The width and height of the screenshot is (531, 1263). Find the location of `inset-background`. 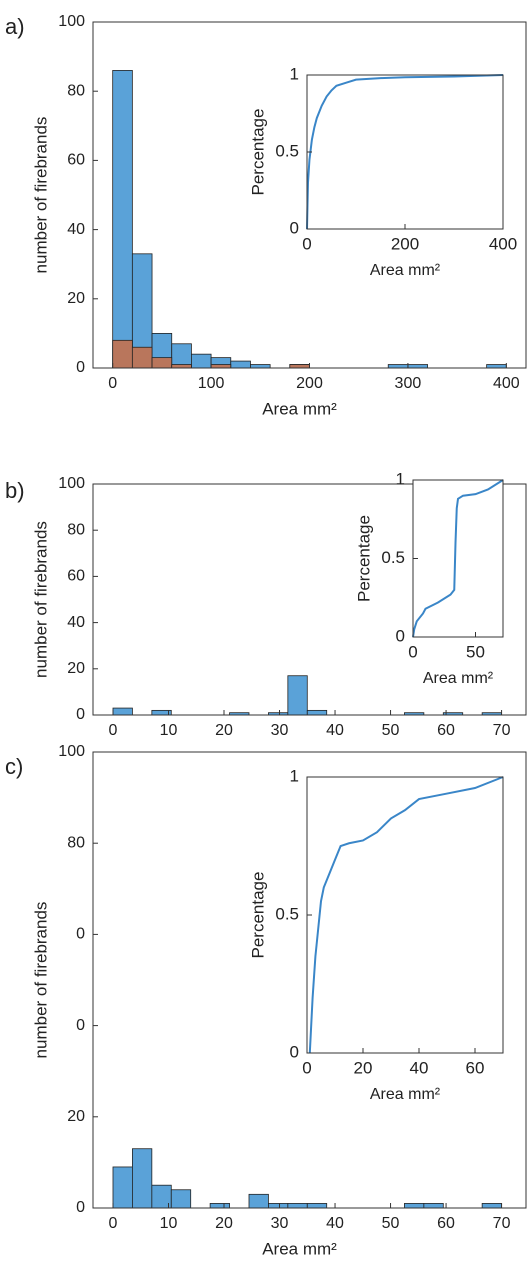

inset-background is located at coordinates (405, 152).